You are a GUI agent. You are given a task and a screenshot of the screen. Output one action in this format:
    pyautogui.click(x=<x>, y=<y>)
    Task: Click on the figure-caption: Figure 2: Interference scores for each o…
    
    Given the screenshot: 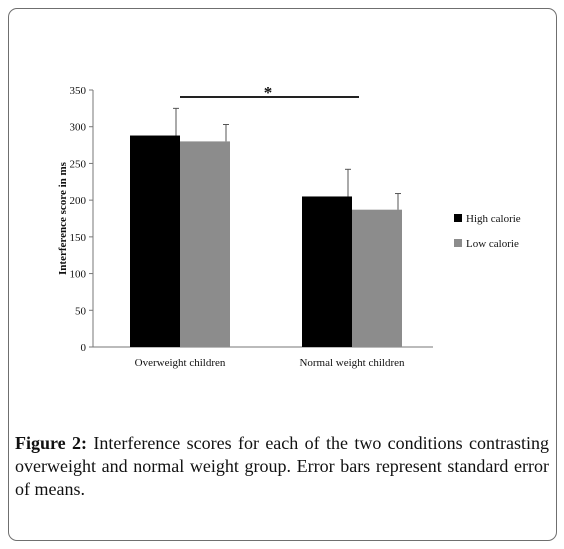 What is the action you would take?
    pyautogui.click(x=282, y=466)
    